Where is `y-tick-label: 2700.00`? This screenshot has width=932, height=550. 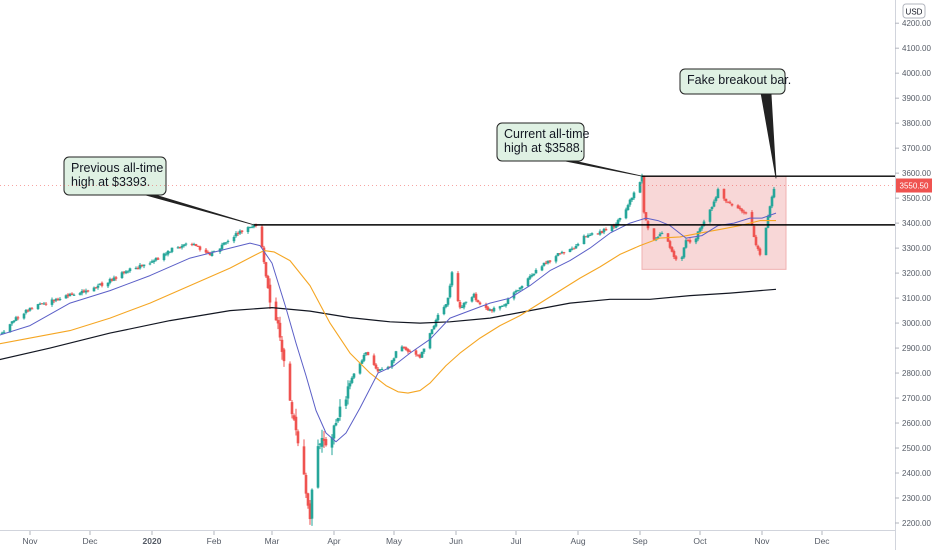 y-tick-label: 2700.00 is located at coordinates (916, 398).